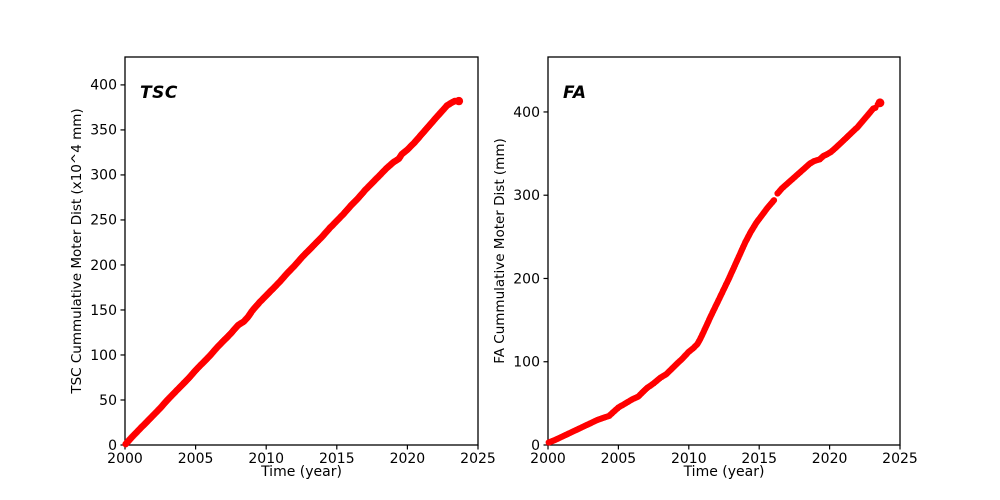 The width and height of the screenshot is (1000, 500). I want to click on plot-title-fa: FA, so click(575, 93).